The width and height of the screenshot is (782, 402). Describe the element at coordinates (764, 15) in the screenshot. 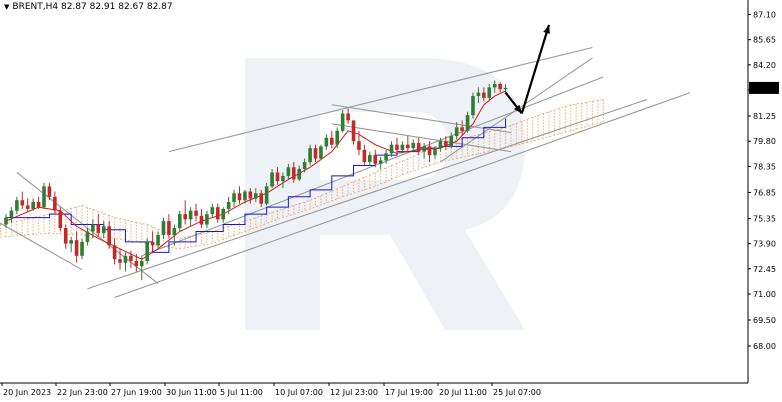

I see `y-tick-label: 87.10` at that location.